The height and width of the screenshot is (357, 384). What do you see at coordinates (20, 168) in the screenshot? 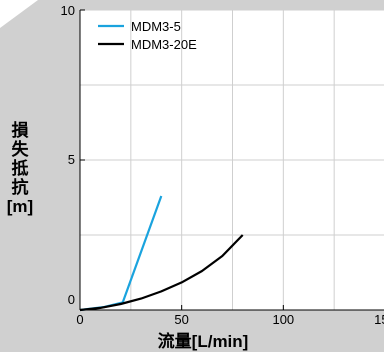
I see `y-axis-title-char: 抵` at bounding box center [20, 168].